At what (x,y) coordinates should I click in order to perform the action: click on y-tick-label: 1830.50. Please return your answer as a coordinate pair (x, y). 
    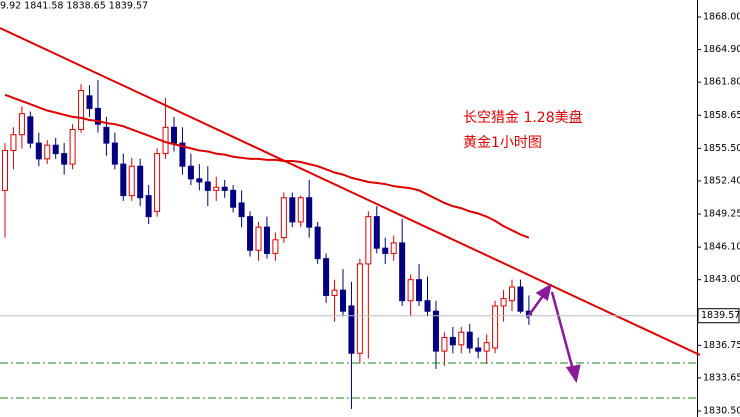
    Looking at the image, I should click on (721, 411).